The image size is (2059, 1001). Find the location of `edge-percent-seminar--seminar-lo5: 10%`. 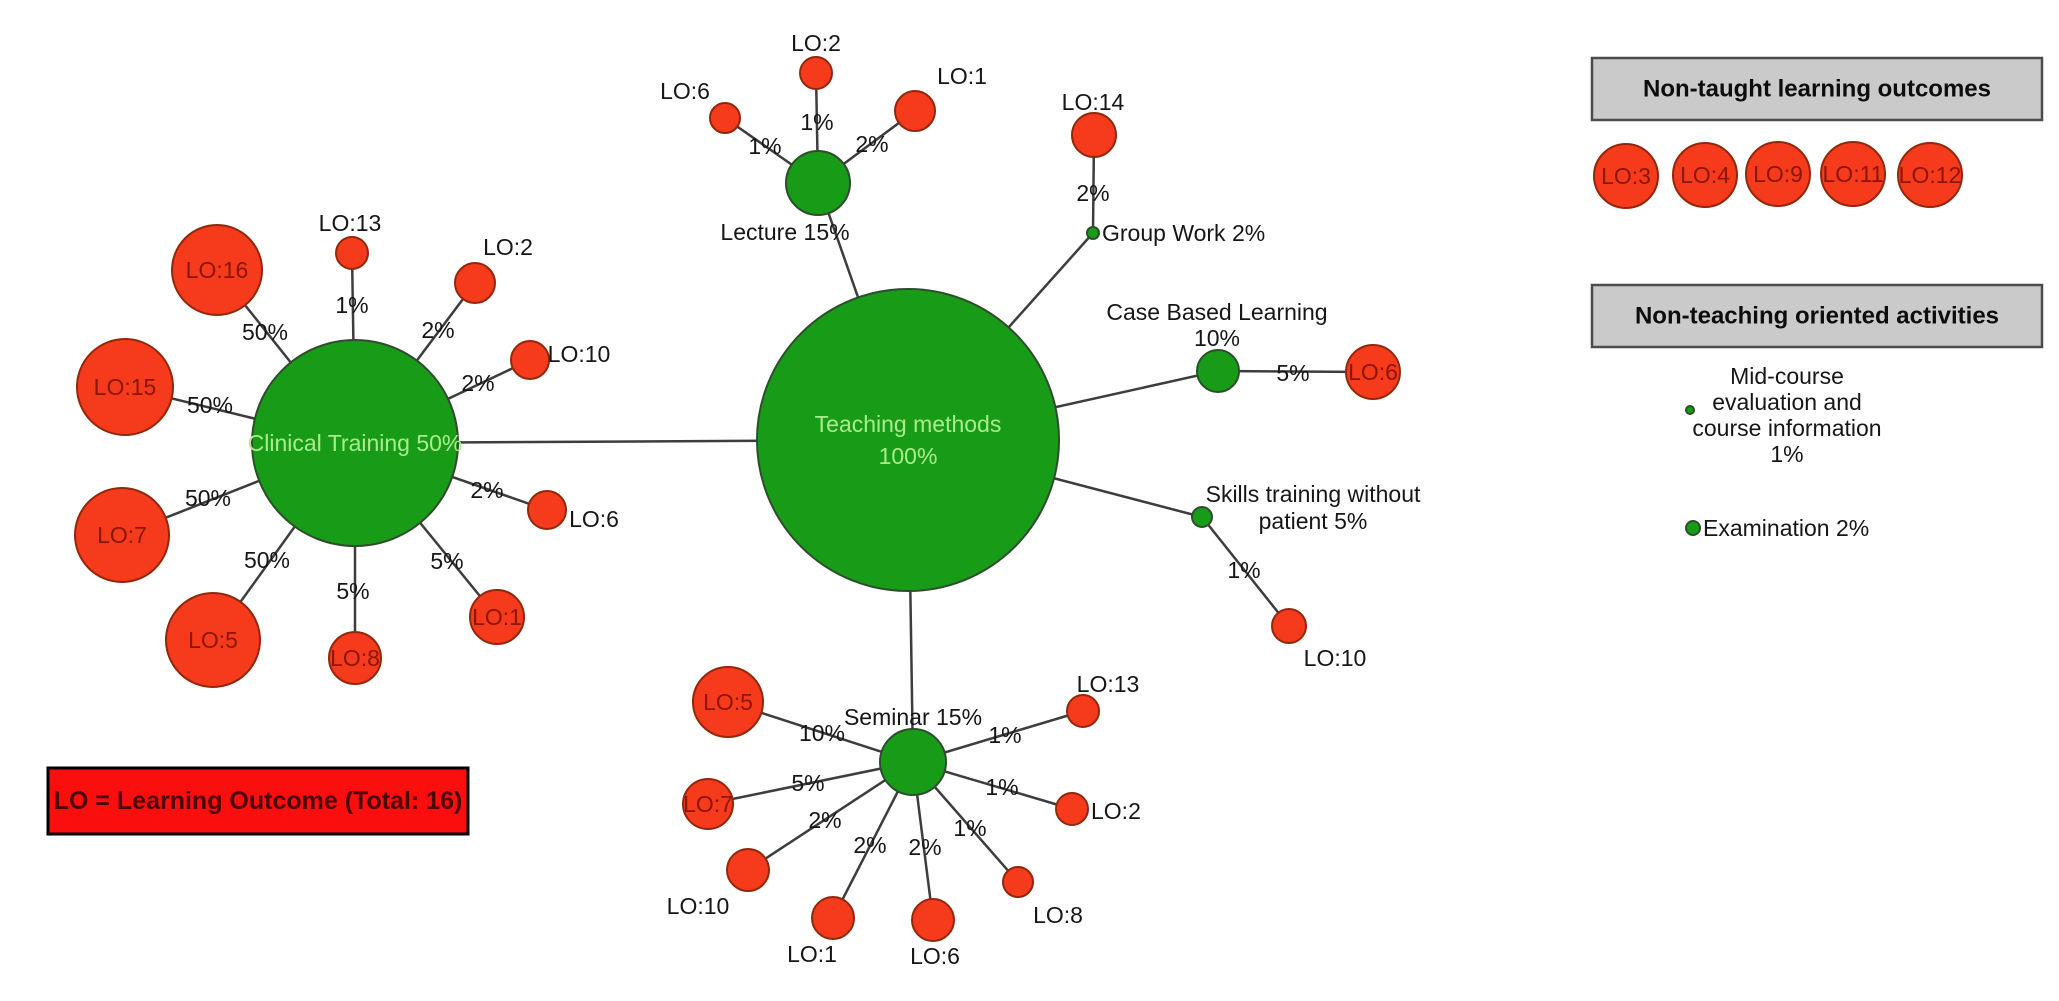

edge-percent-seminar--seminar-lo5: 10% is located at coordinates (822, 733).